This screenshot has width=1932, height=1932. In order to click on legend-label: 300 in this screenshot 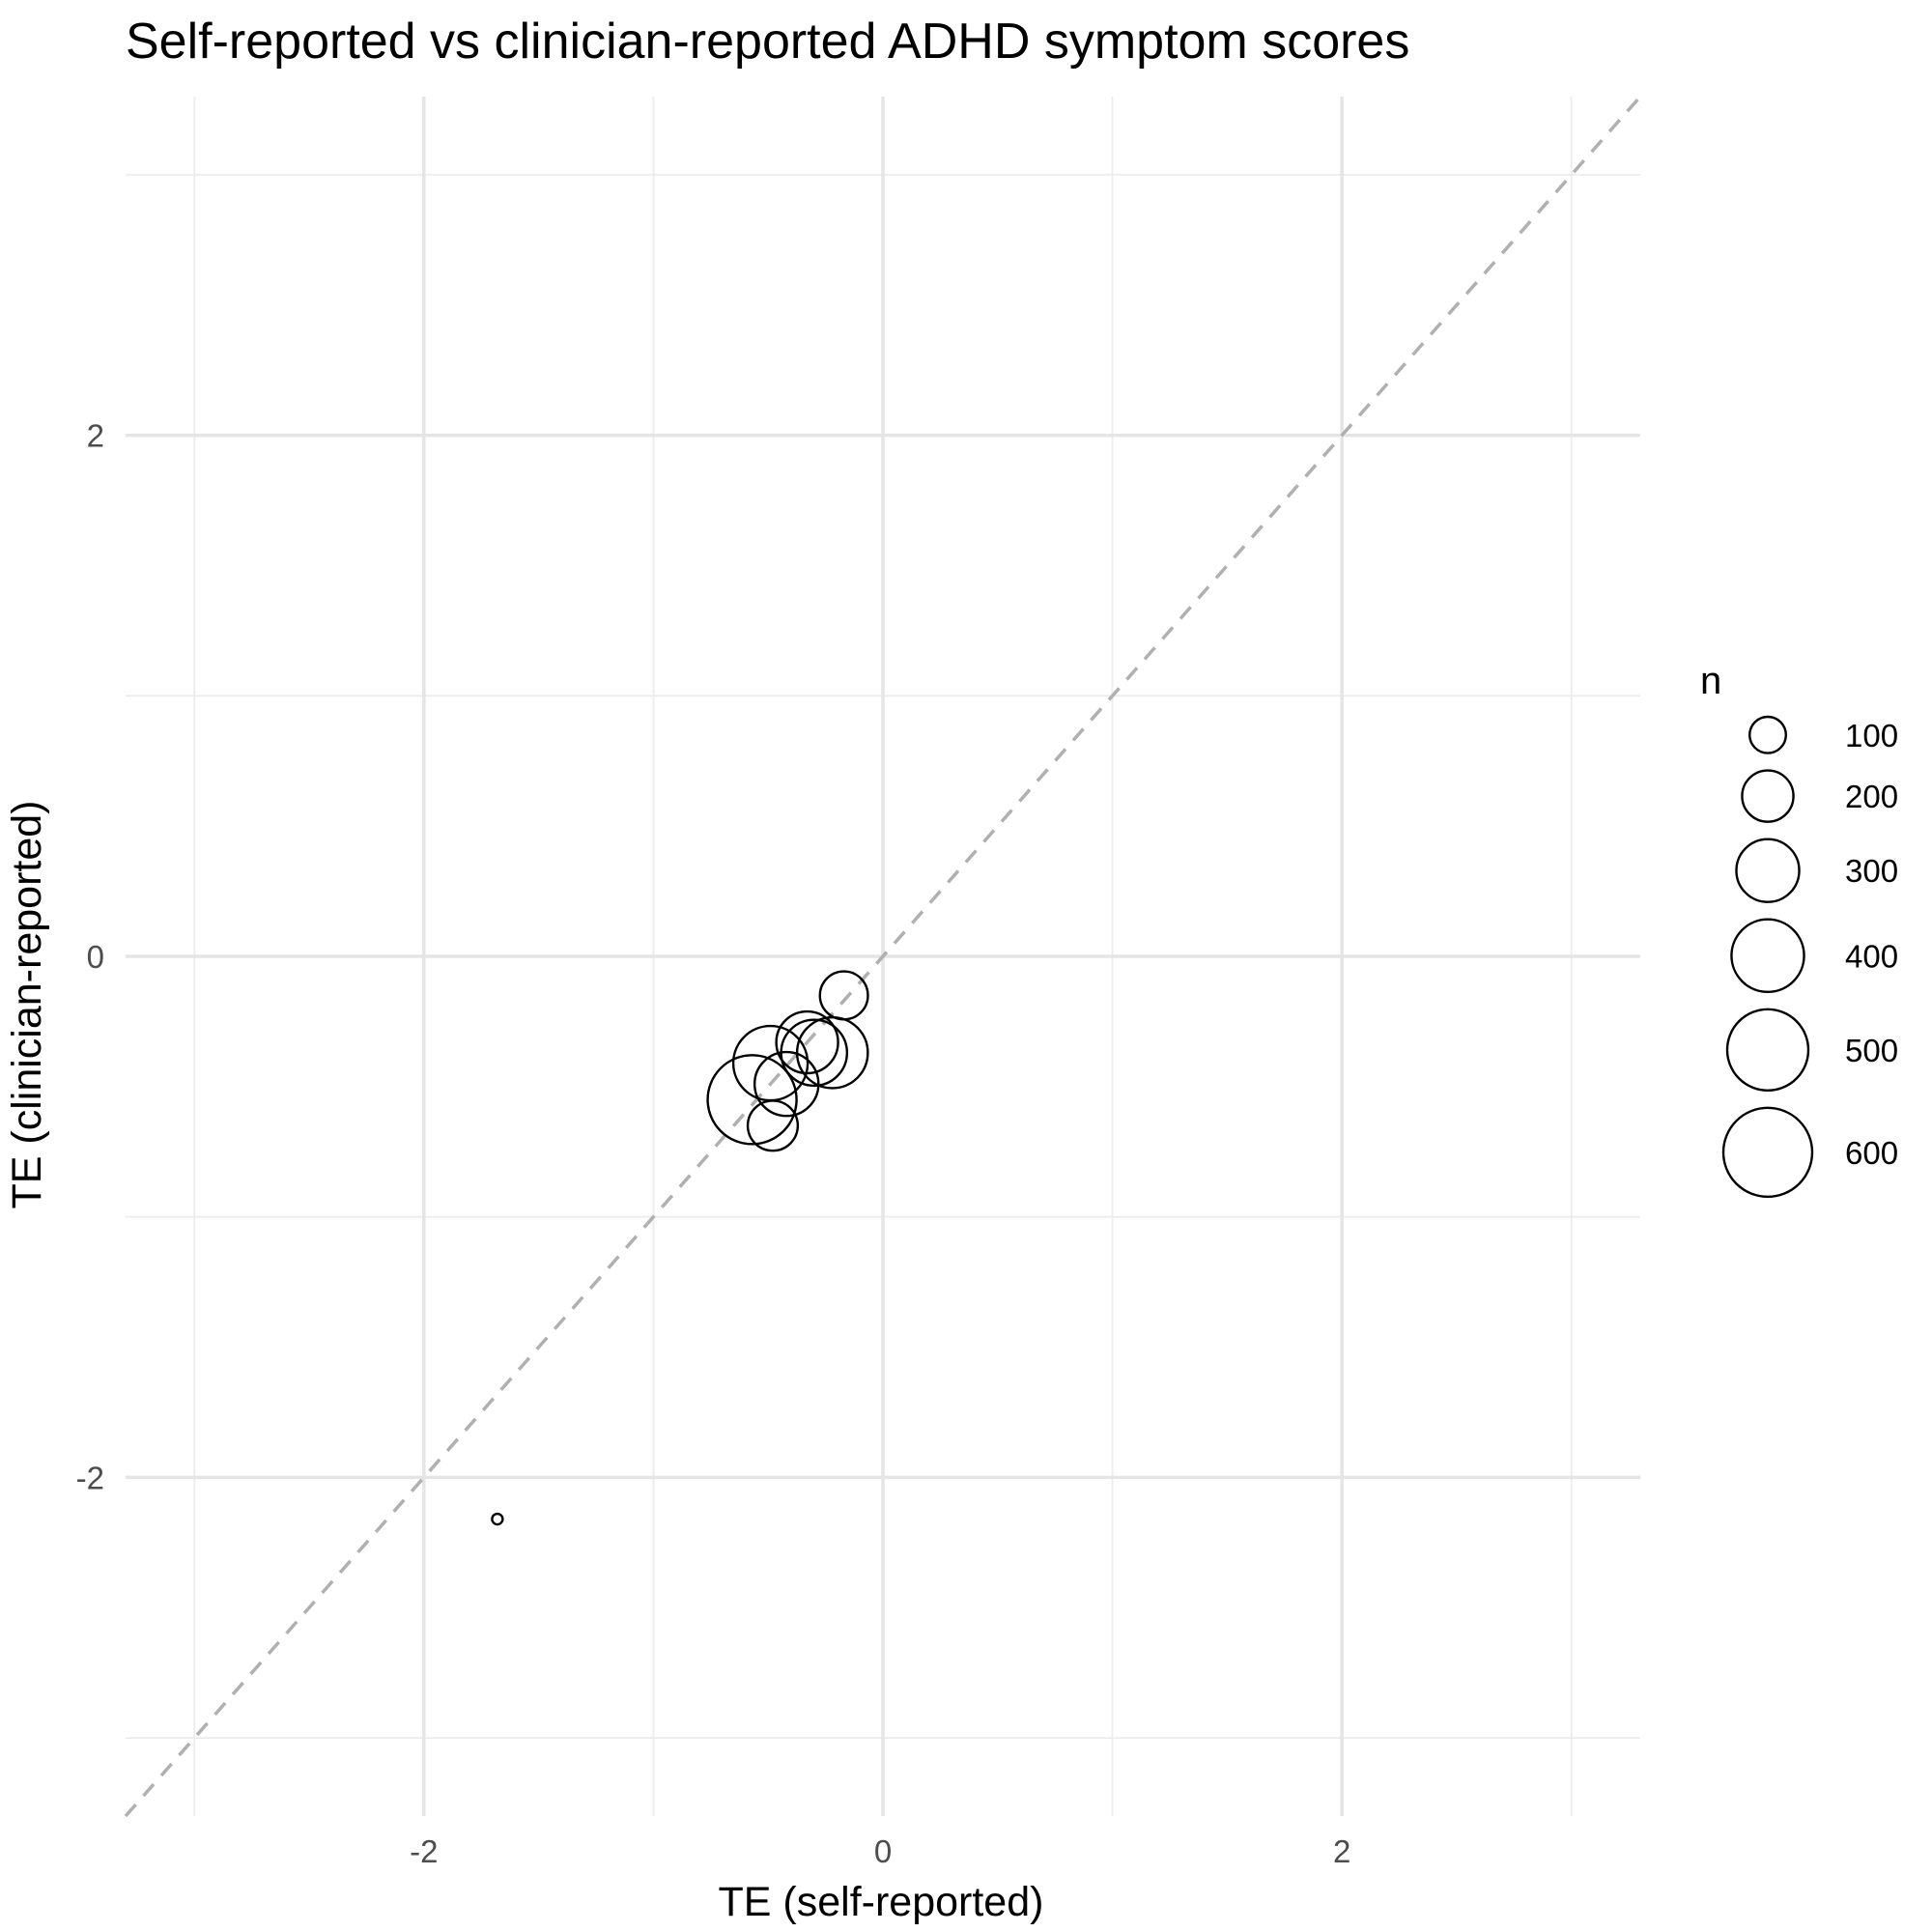, I will do `click(1871, 871)`.